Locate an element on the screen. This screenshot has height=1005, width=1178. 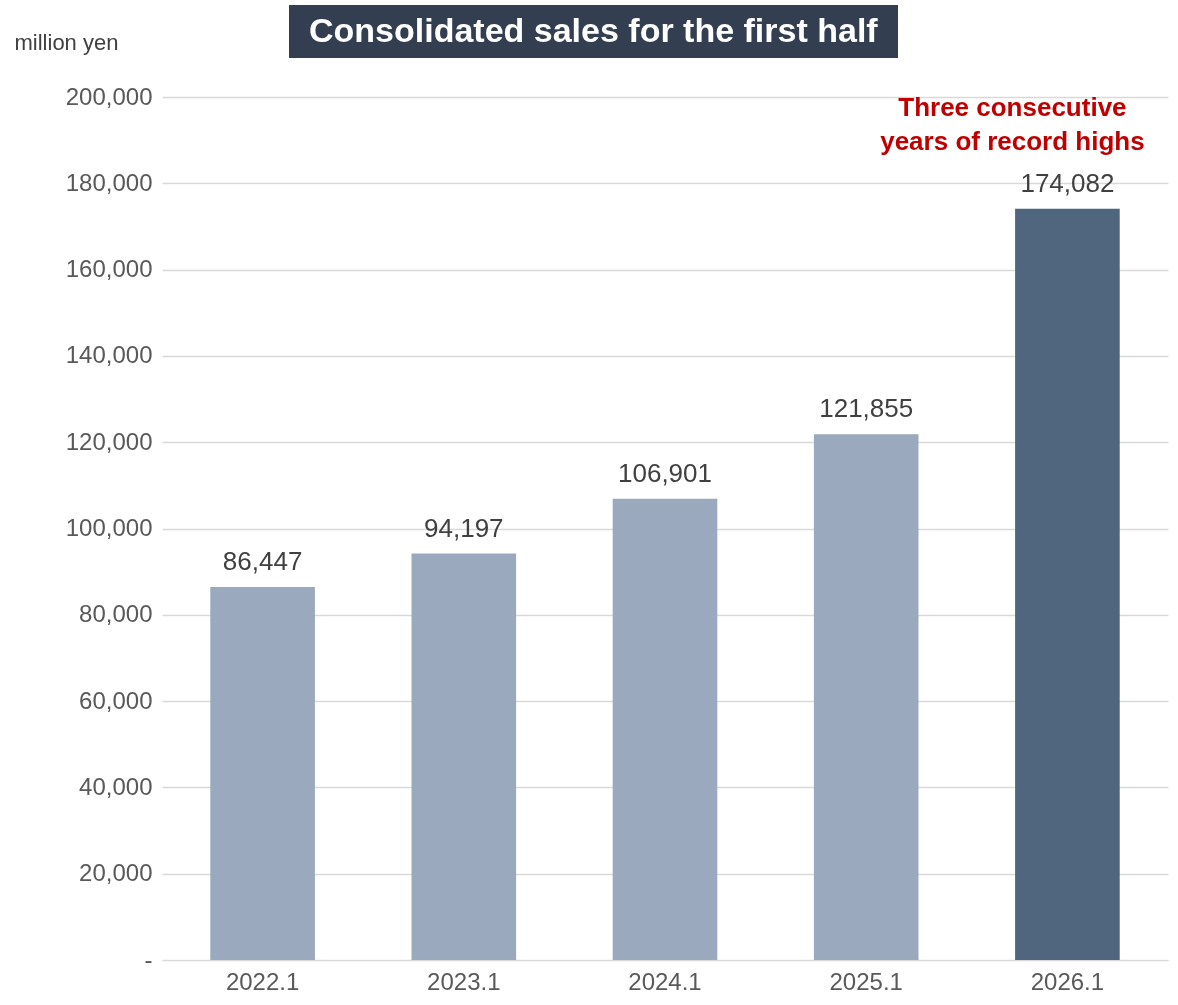
chart-title: Consolidated sales for the first half is located at coordinates (593, 31).